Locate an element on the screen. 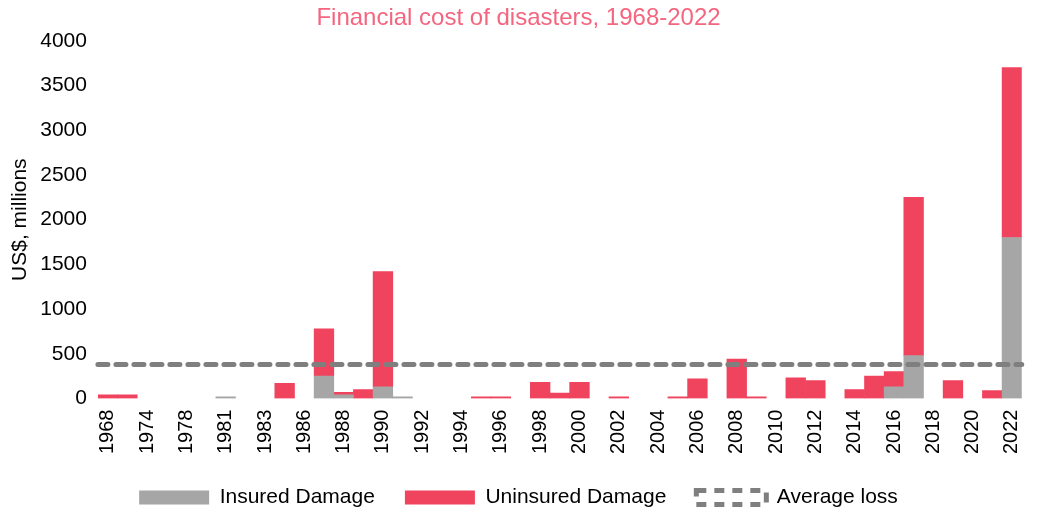 The image size is (1039, 522). x-tick-label: 1986 is located at coordinates (302, 432).